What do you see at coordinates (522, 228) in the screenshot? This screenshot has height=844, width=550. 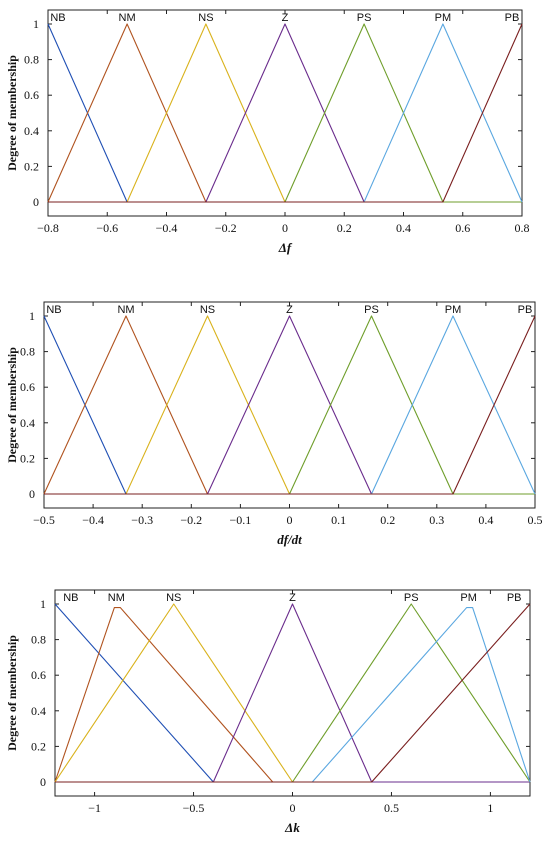 I see `x-tick-label: 0.8` at bounding box center [522, 228].